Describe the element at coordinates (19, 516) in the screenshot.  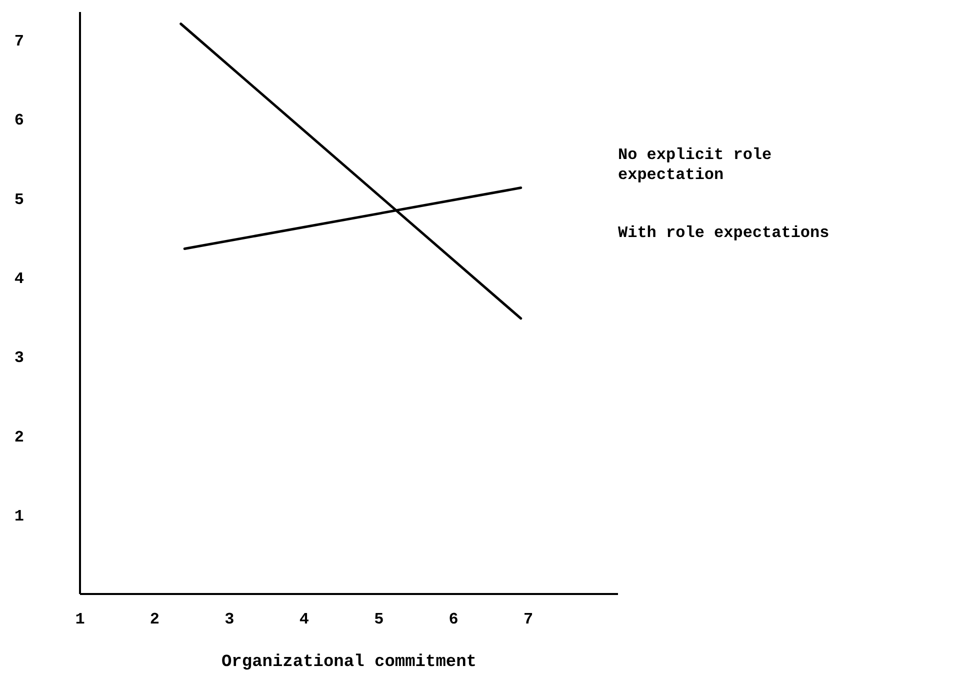
I see `y-tick-label: 1` at that location.